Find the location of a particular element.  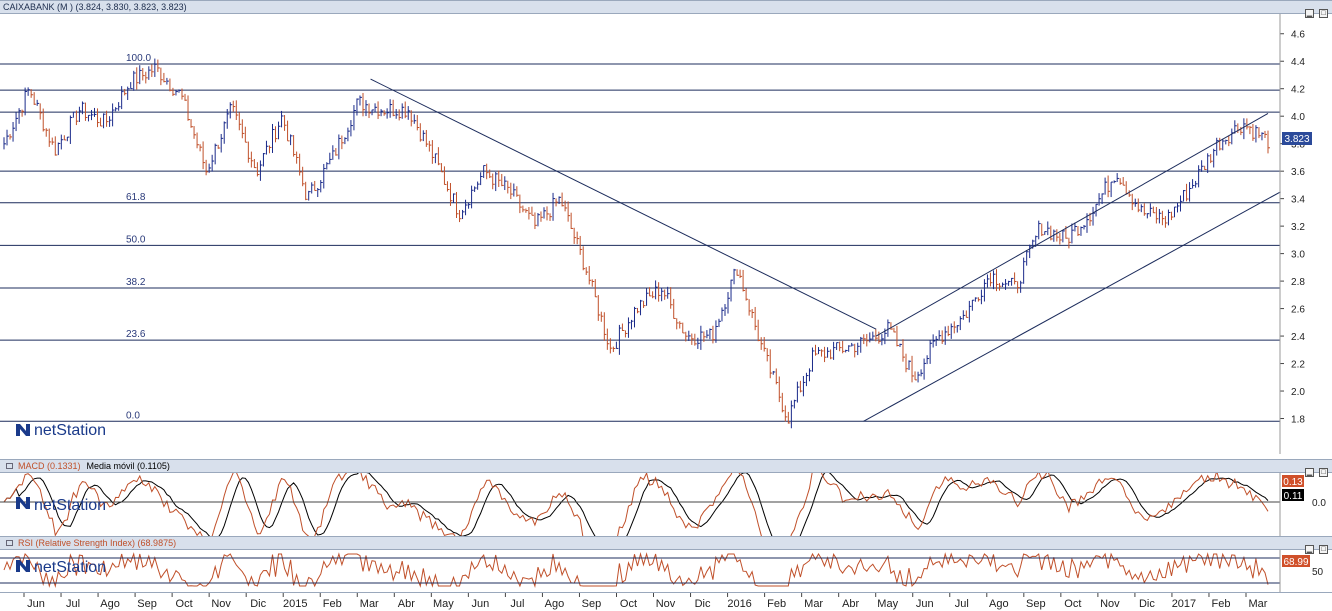

fib-level-label: 0.0 is located at coordinates (133, 415).